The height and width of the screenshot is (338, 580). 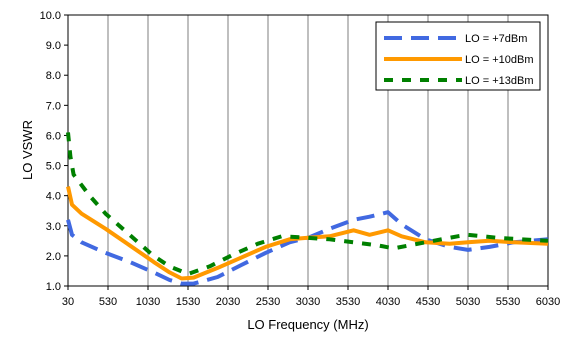 I want to click on y-tick-label: 8.0, so click(x=53, y=76).